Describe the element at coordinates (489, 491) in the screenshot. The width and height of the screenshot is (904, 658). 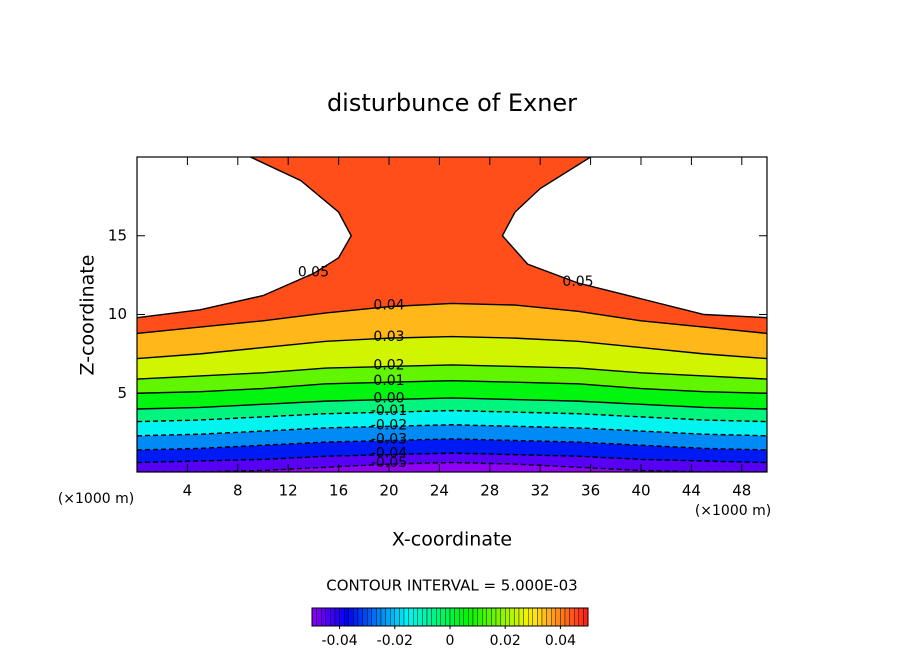
I see `x-tick-label: 28` at that location.